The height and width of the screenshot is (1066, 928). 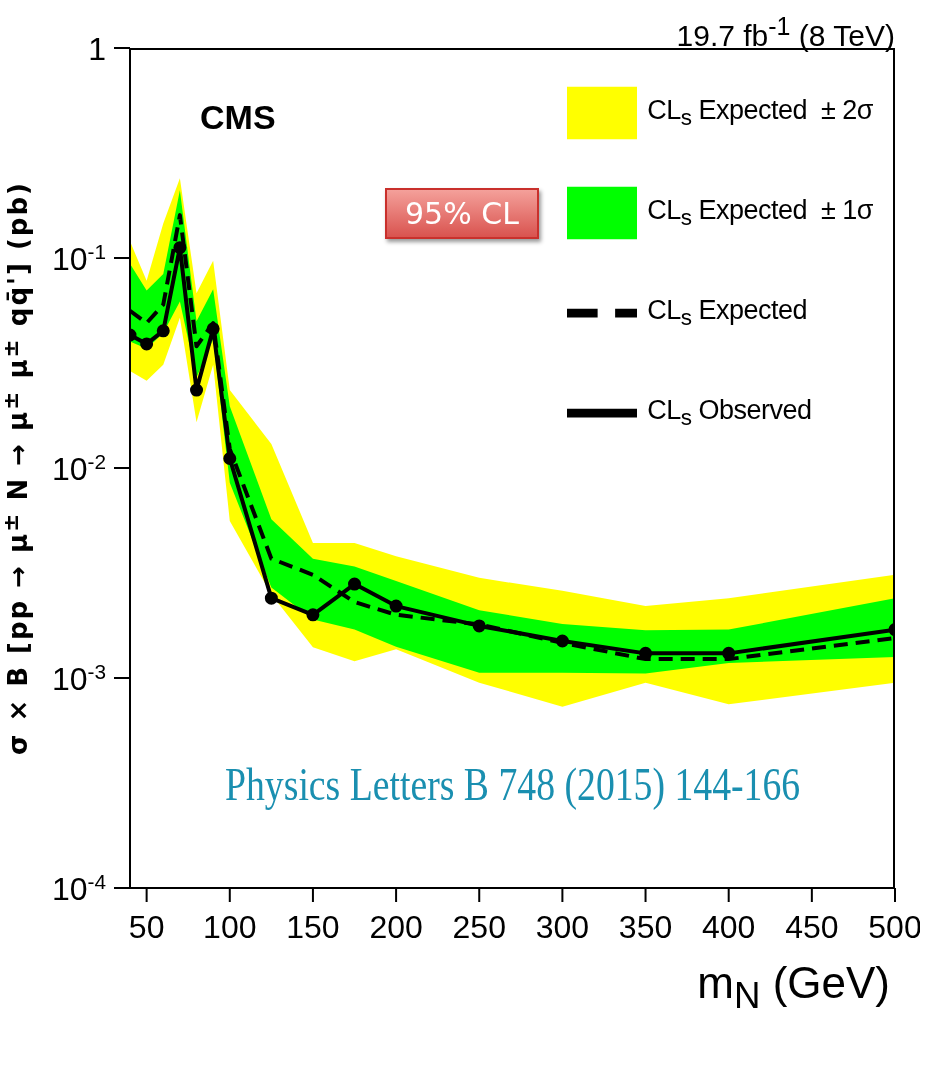 I want to click on annotation: CMS, so click(x=238, y=117).